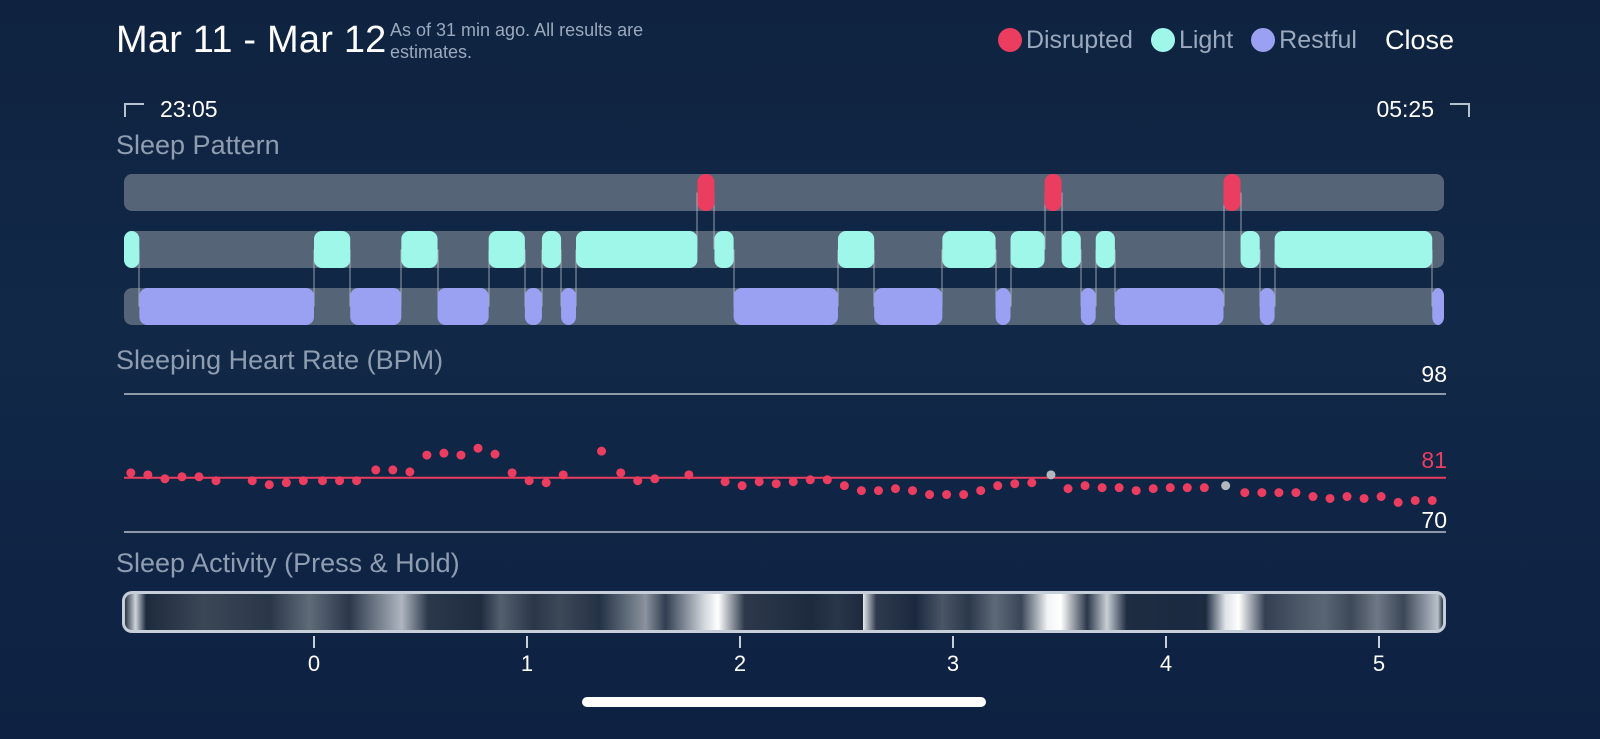 The height and width of the screenshot is (739, 1600). Describe the element at coordinates (1318, 39) in the screenshot. I see `legend-label: Restful` at that location.